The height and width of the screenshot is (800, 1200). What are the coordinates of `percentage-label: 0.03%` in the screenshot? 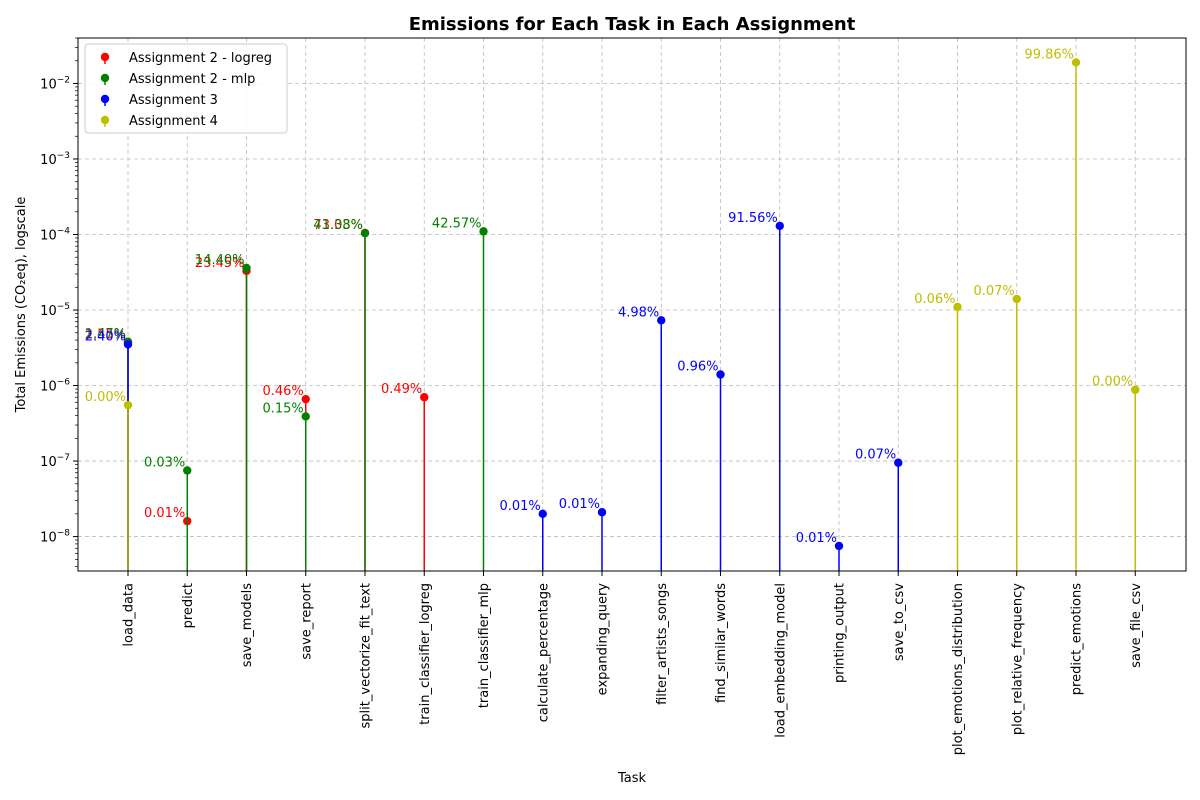 It's located at (164, 462).